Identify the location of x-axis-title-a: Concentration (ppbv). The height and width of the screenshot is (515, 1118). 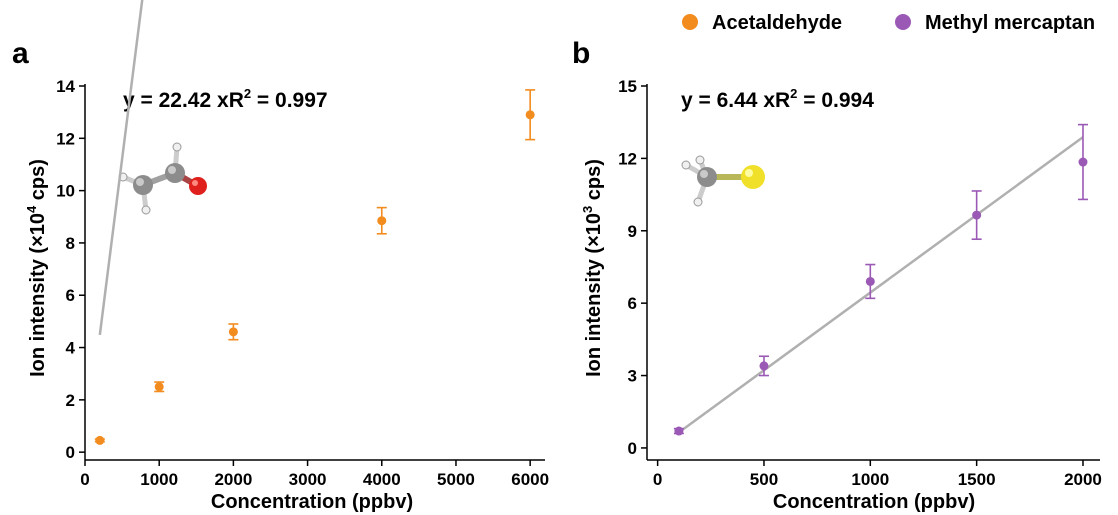
(312, 502).